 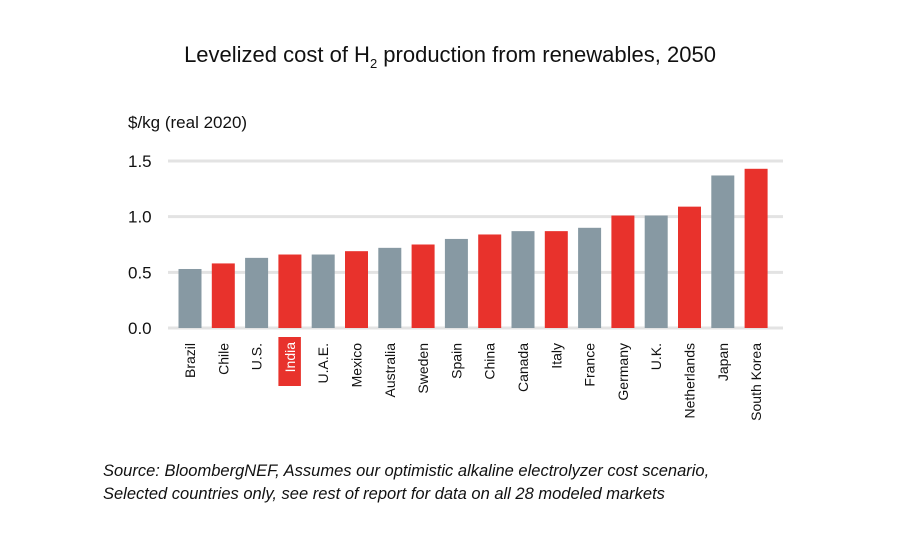 What do you see at coordinates (187, 122) in the screenshot?
I see `y-axis-unit-label: $/kg (real 2020)` at bounding box center [187, 122].